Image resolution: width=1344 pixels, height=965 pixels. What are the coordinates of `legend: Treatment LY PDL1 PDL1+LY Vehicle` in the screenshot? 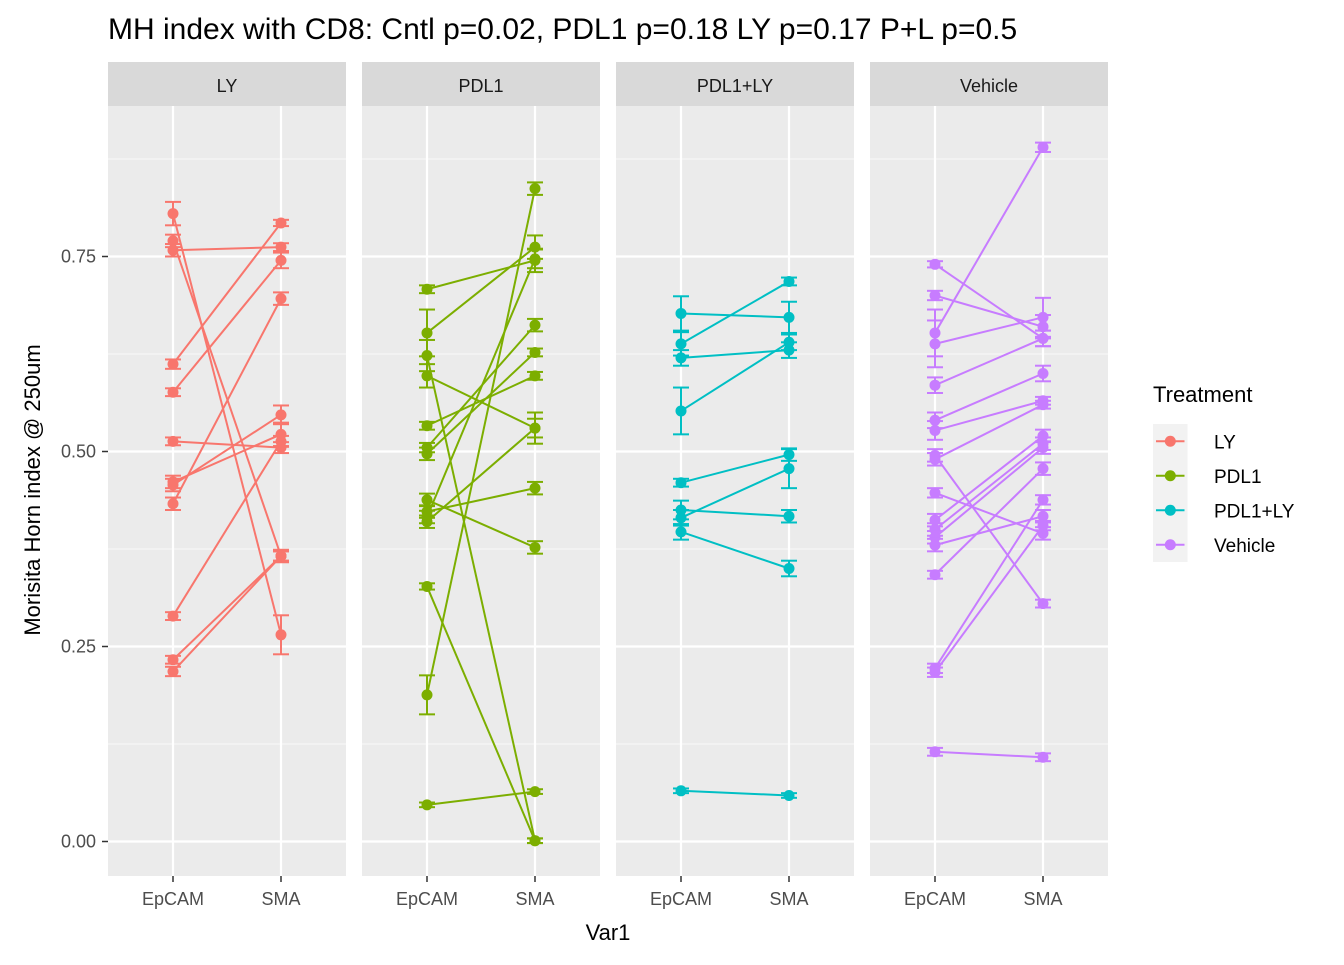 It's located at (1224, 472).